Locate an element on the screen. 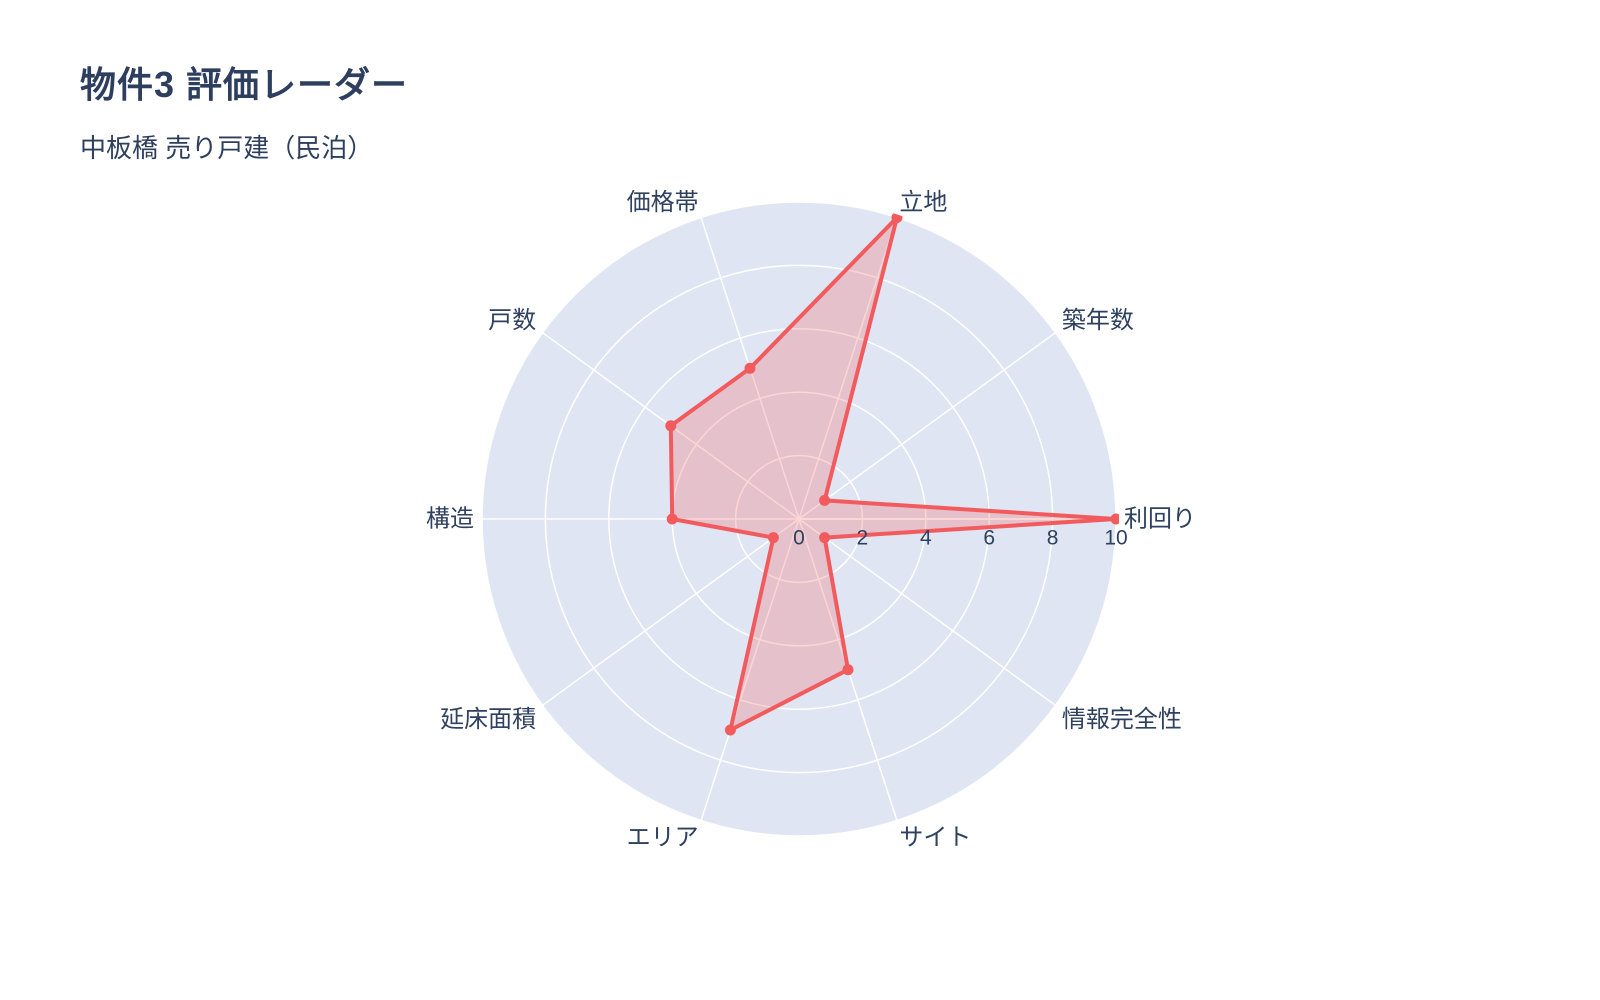 This screenshot has width=1600, height=1000. chart-title: 物件3 評価レーダー is located at coordinates (244, 84).